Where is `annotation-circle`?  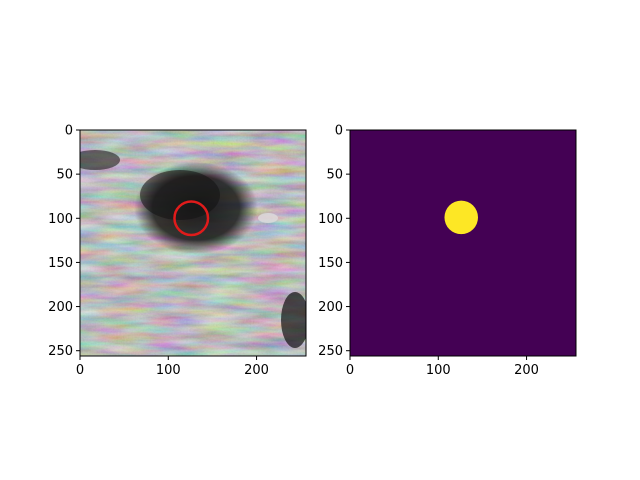 annotation-circle is located at coordinates (191, 218).